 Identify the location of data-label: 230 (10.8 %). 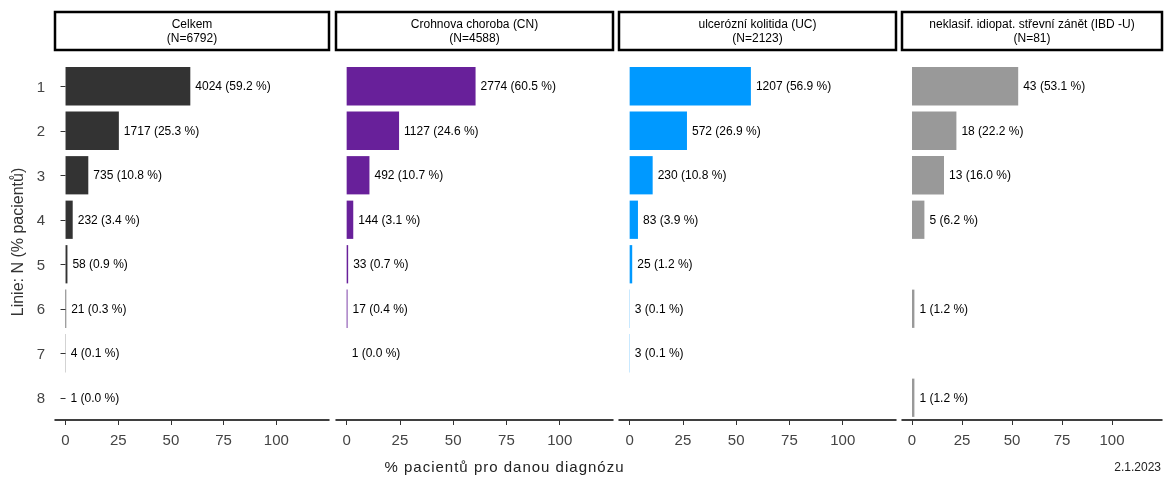
(692, 175).